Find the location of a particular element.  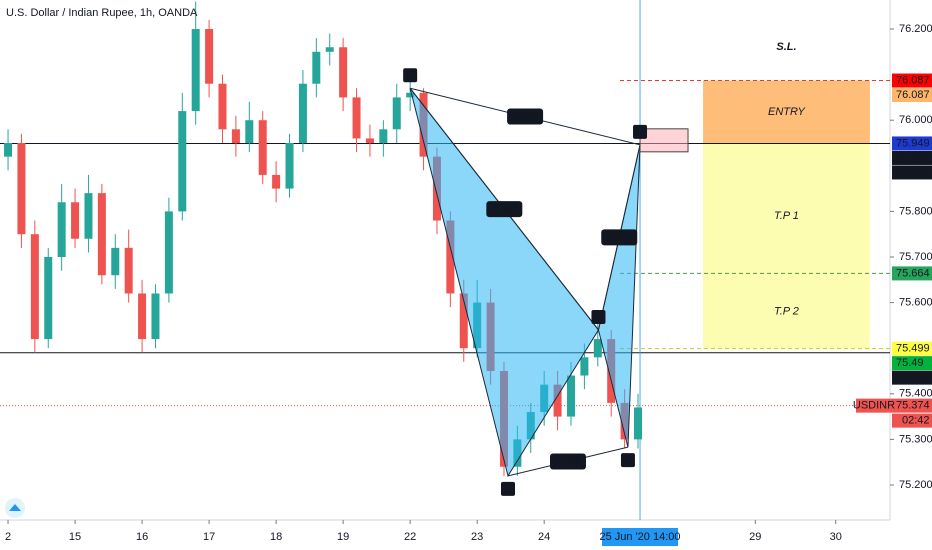

x-tick-label: 18 is located at coordinates (276, 537).